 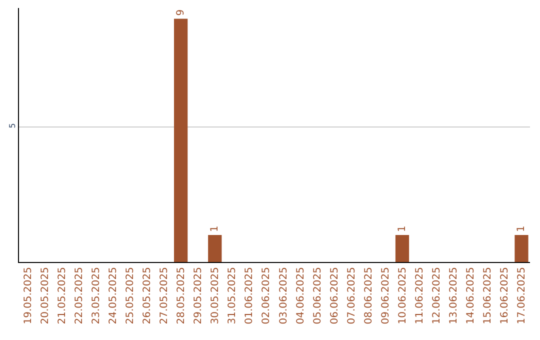 What do you see at coordinates (180, 12) in the screenshot?
I see `data-label: 9` at bounding box center [180, 12].